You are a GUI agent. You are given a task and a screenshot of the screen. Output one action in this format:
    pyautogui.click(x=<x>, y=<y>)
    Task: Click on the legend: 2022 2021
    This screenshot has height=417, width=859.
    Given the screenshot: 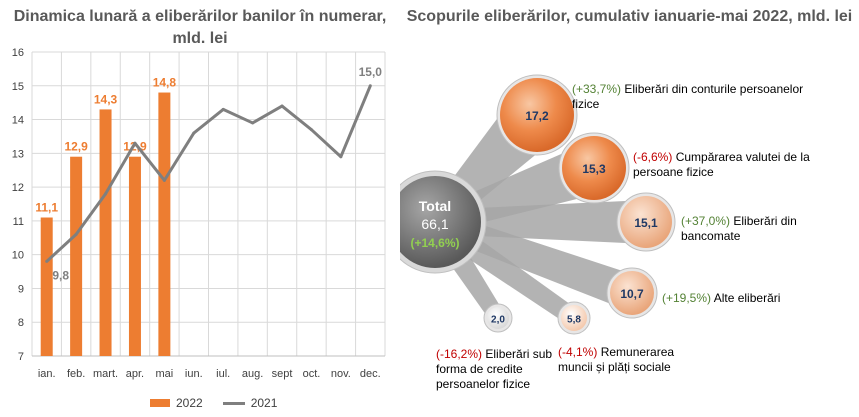 What is the action you would take?
    pyautogui.click(x=213, y=403)
    